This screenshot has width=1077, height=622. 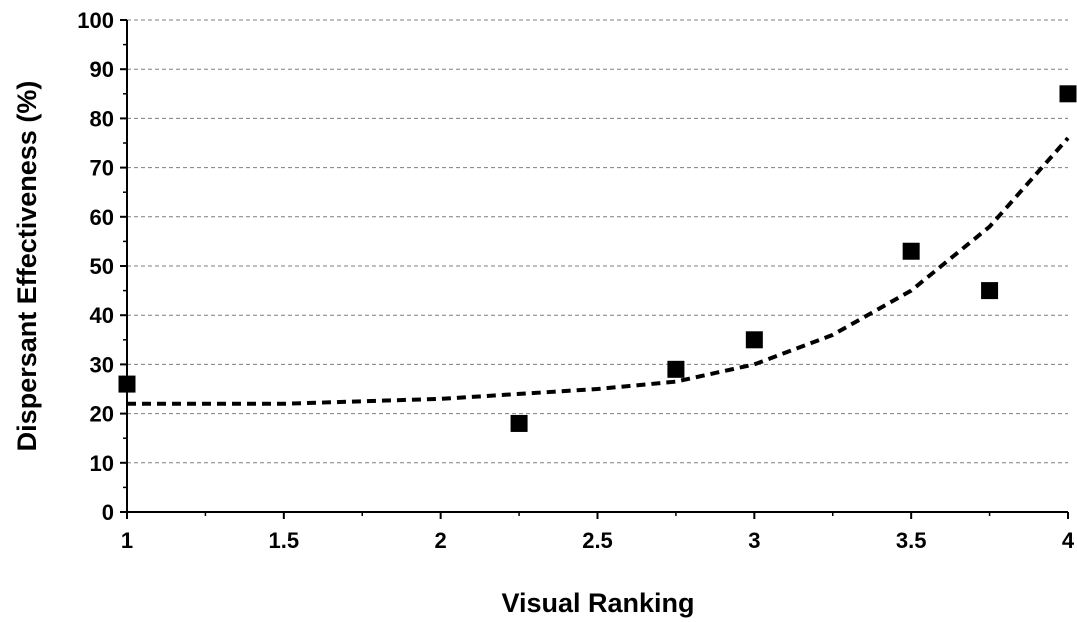 I want to click on x-tick-label-4: 4, so click(x=1068, y=540).